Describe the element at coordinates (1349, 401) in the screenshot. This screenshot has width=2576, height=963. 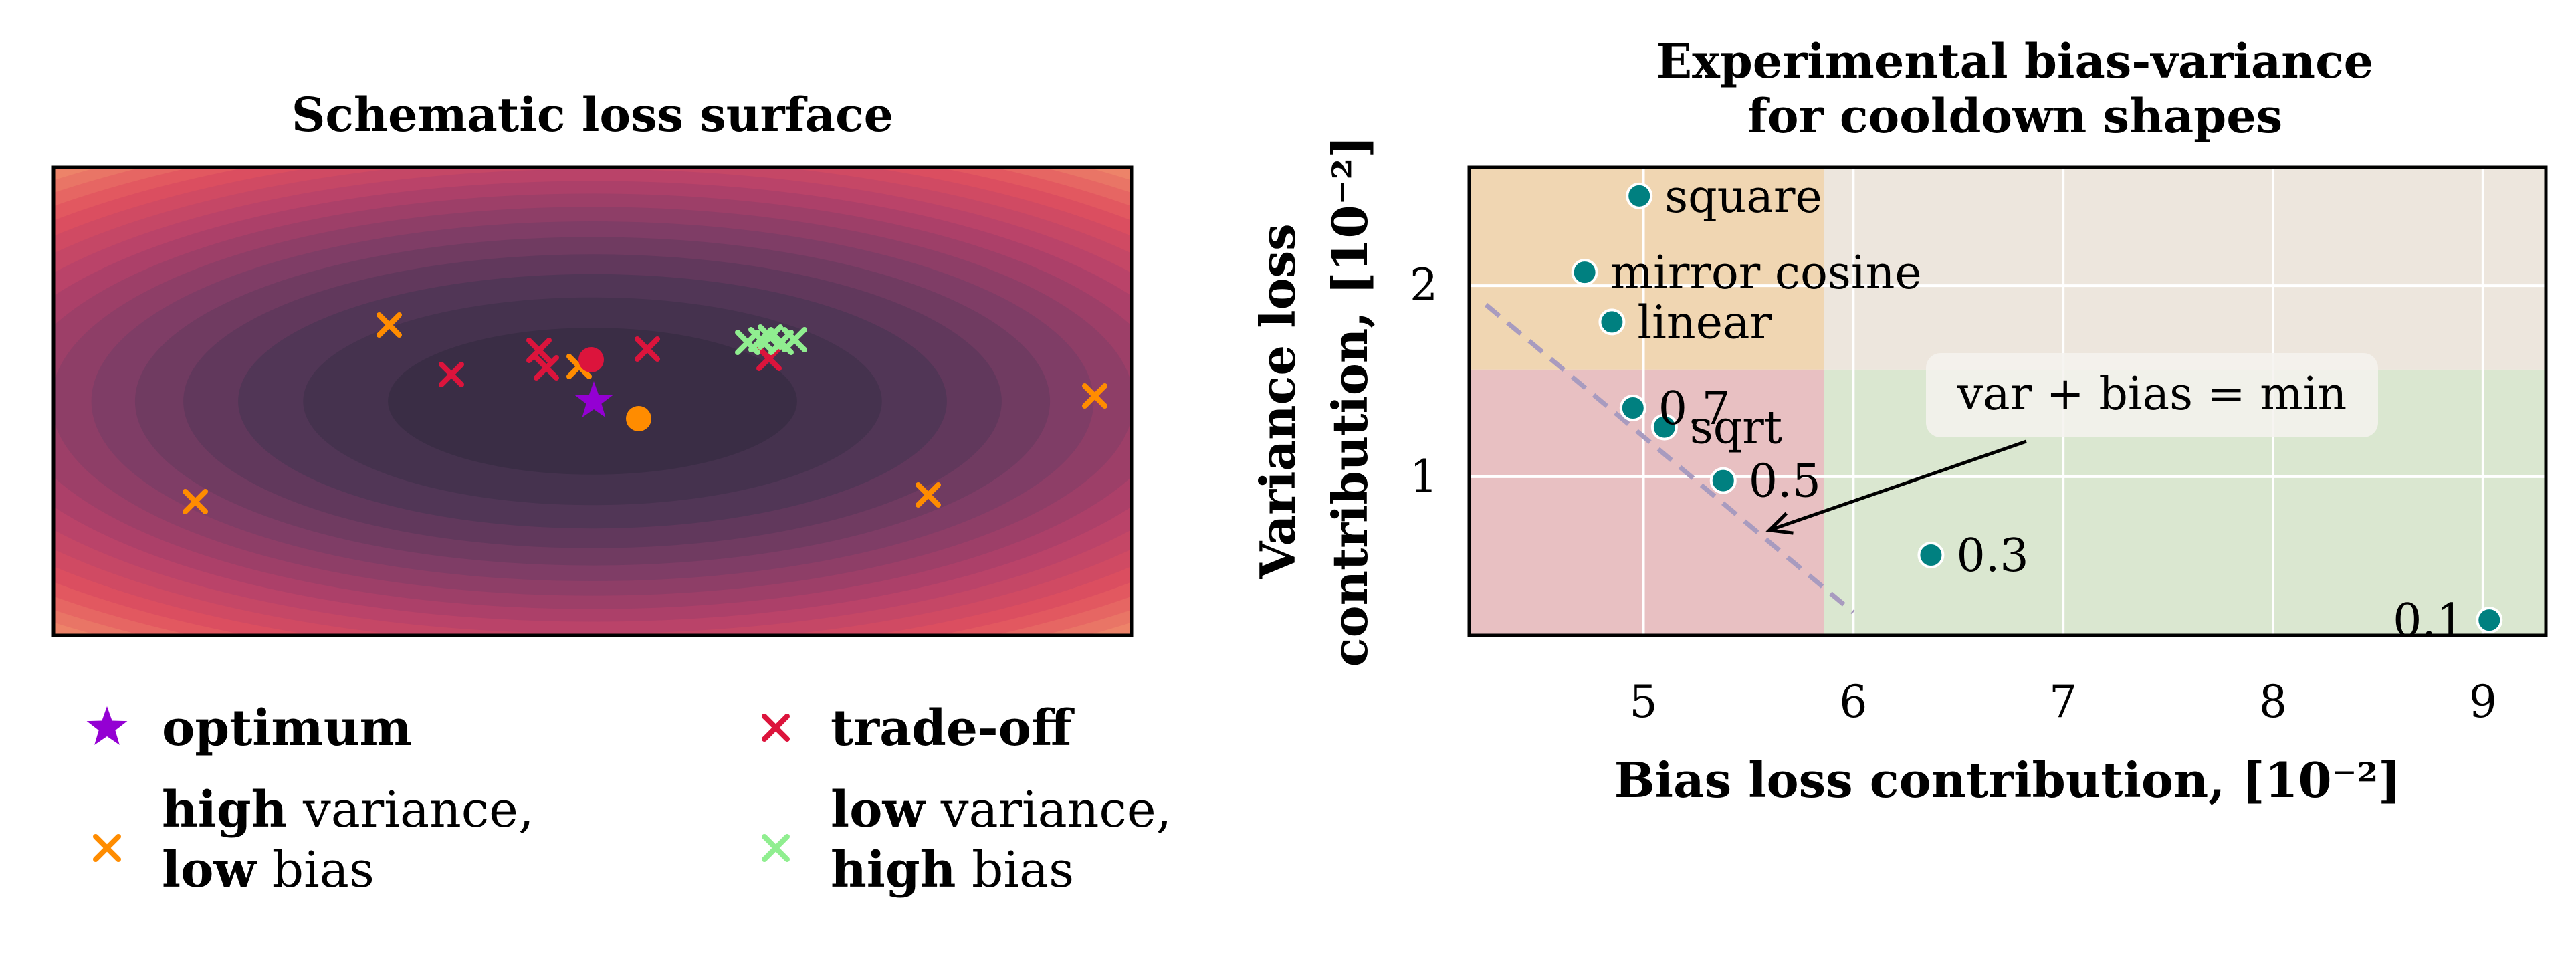
I see `y-axis-label-line2: contribution, [10⁻²]` at that location.